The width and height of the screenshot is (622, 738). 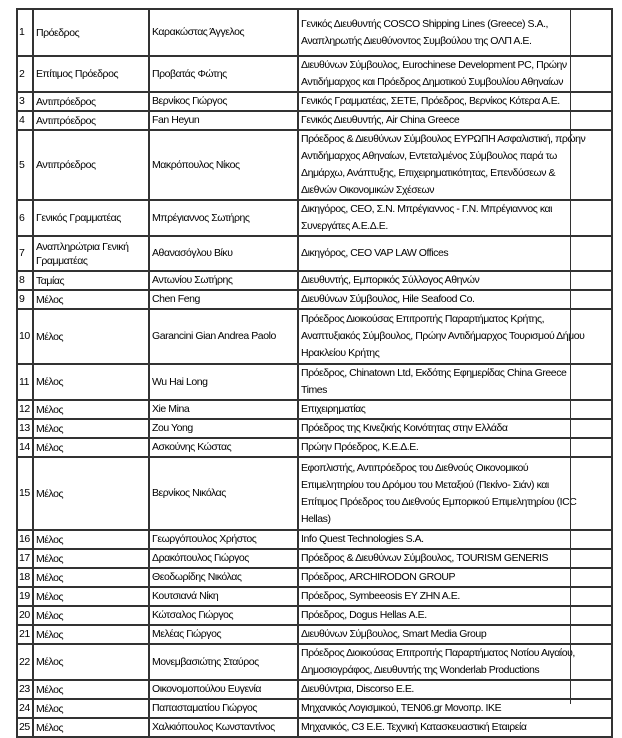 I want to click on row-number: 18, so click(x=25, y=577).